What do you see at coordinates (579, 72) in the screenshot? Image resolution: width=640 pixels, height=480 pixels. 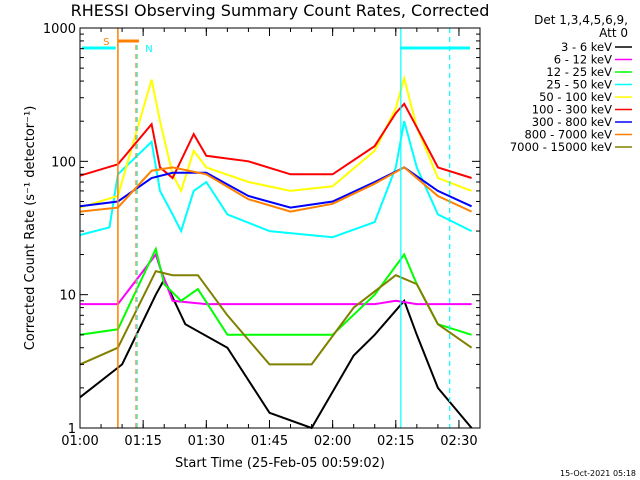 I see `legend-label: 12 - 25 keV` at bounding box center [579, 72].